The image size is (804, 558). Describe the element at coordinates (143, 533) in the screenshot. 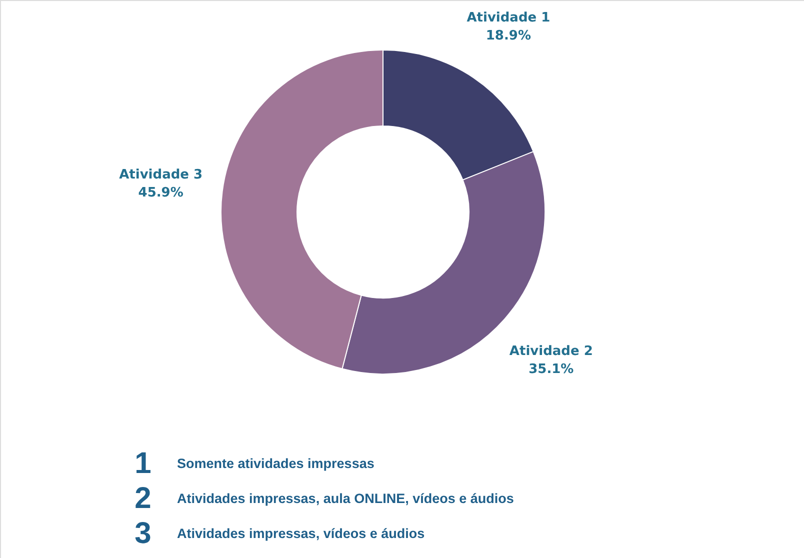

I see `text: 3` at that location.